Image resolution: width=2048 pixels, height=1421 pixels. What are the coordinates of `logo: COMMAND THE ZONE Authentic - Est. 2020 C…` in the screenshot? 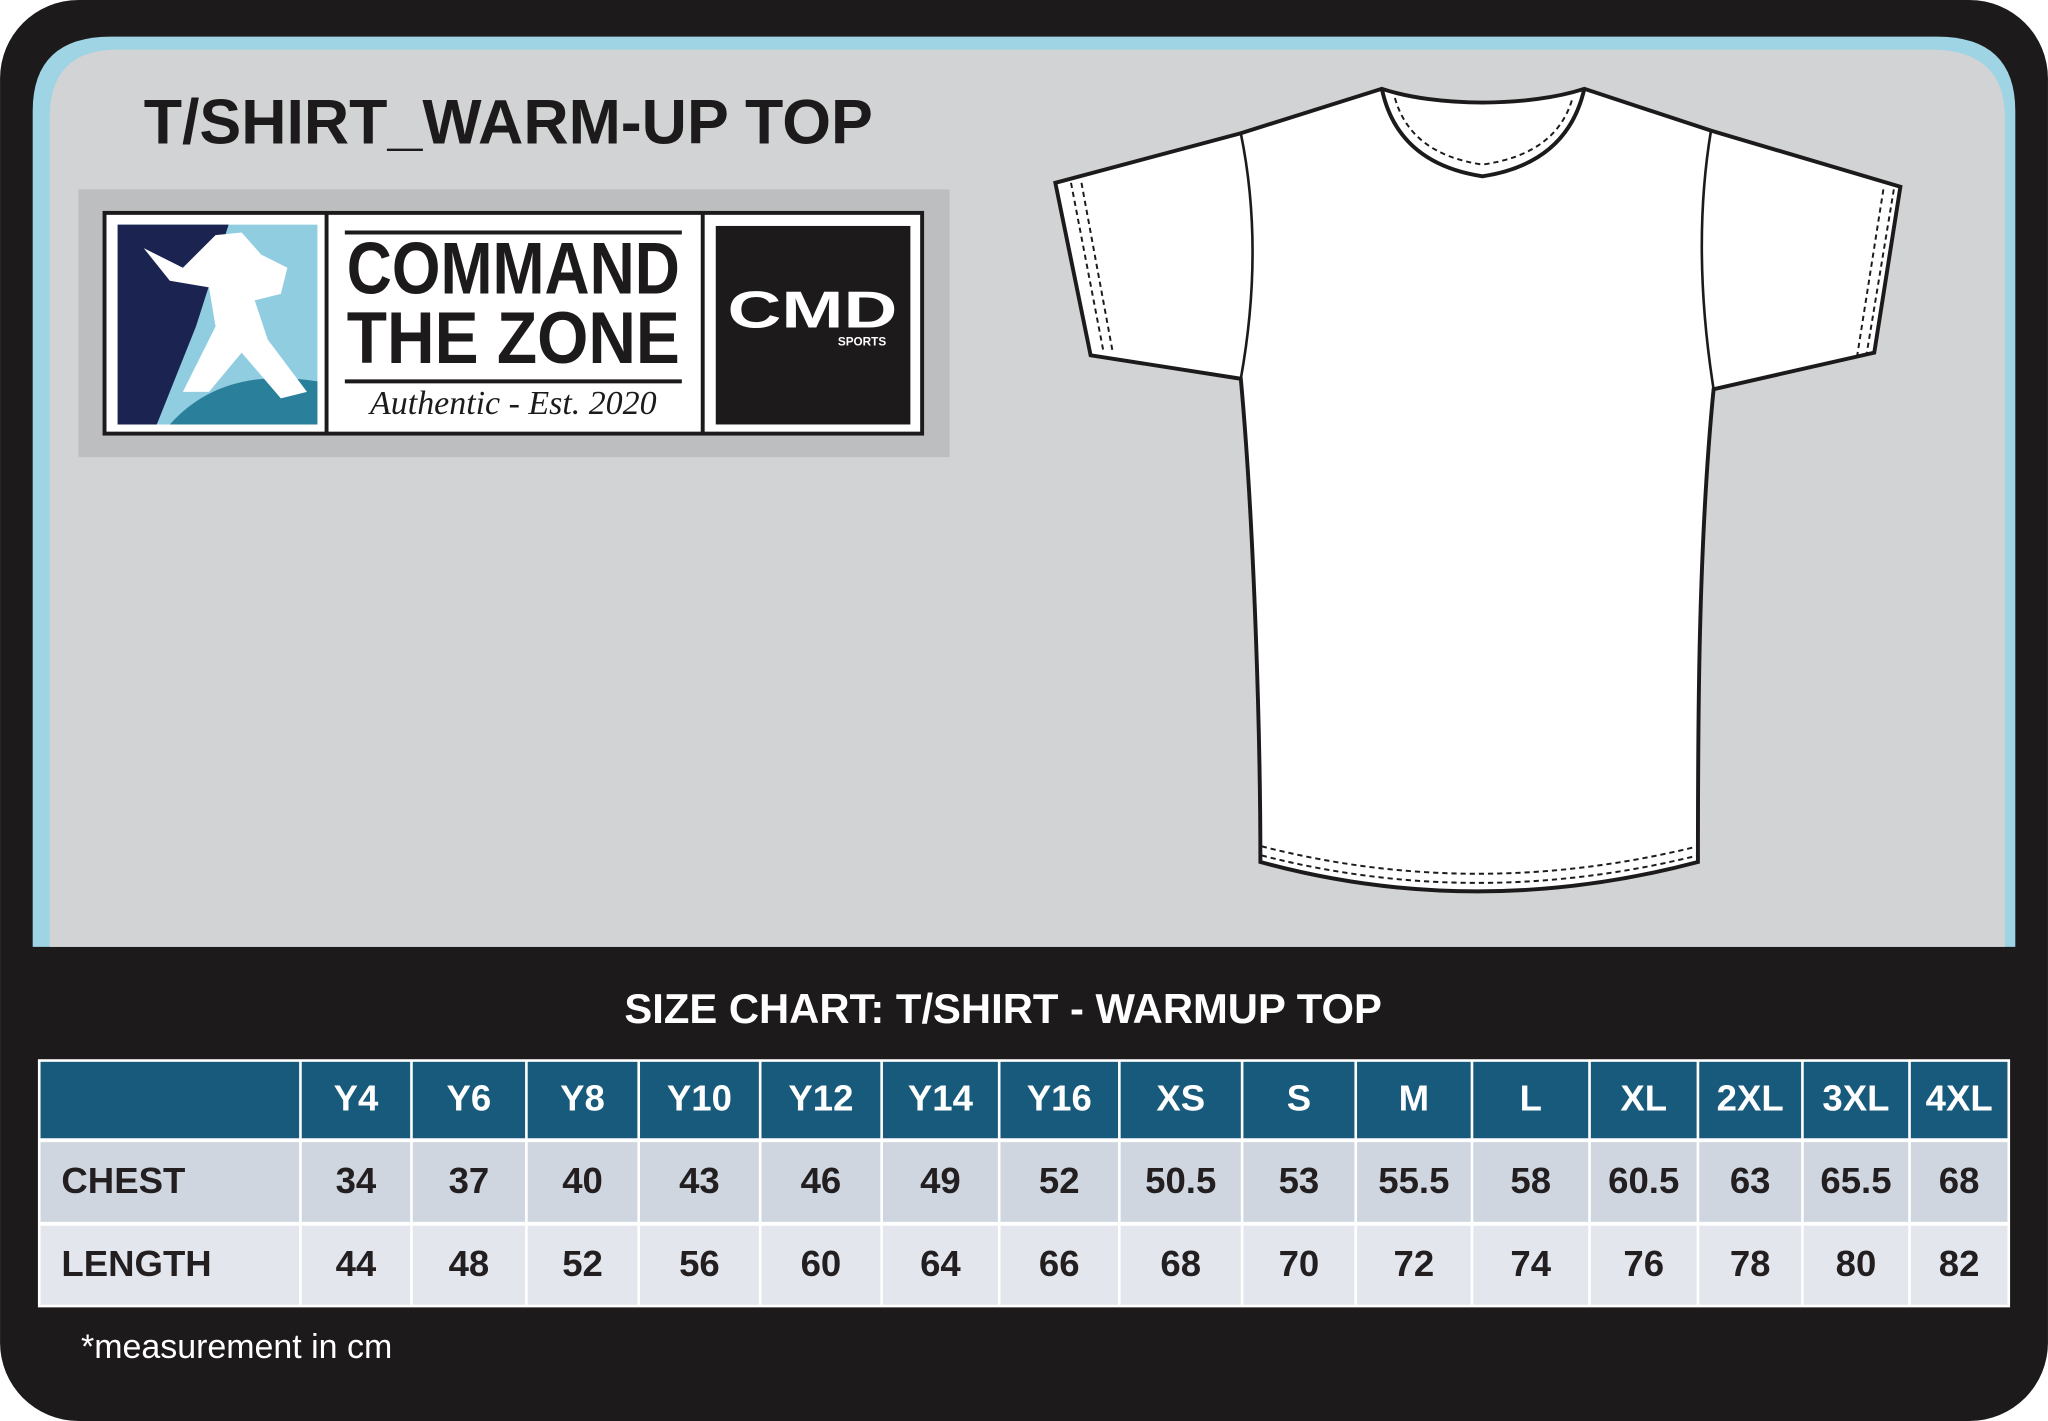 It's located at (514, 323).